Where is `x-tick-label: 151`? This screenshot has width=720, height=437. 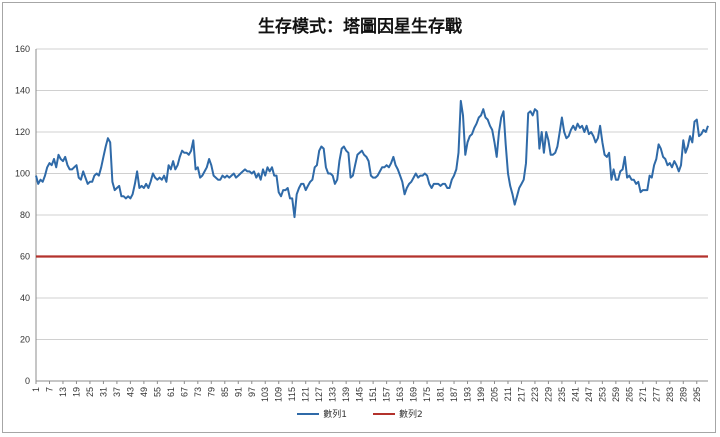
x-tick-label: 151 is located at coordinates (373, 394).